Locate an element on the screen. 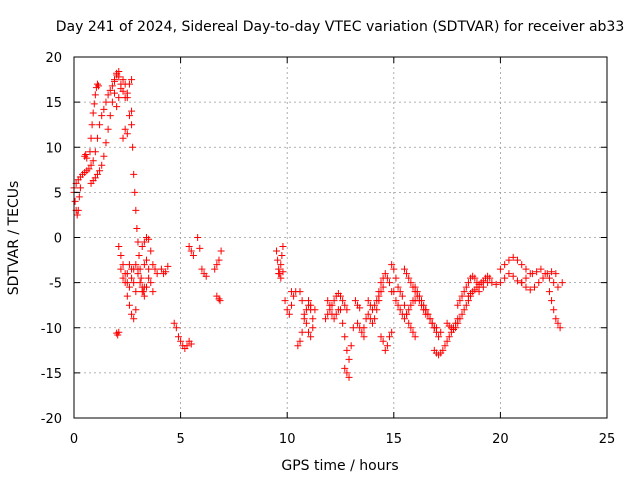 This screenshot has height=480, width=640. y-axis-label: SDTVAR / TECUs is located at coordinates (14, 238).